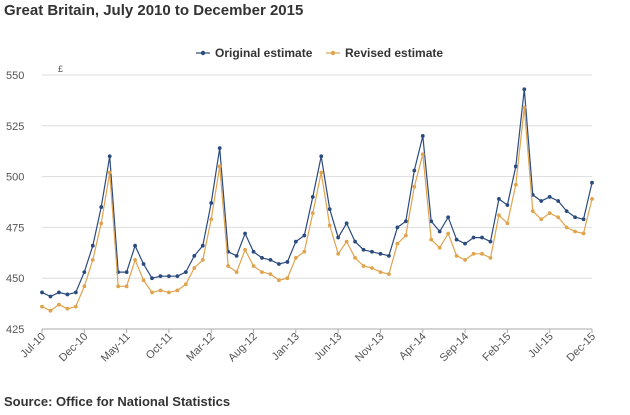 The image size is (630, 415). Describe the element at coordinates (496, 347) in the screenshot. I see `x-tick-label: Feb-15` at that location.